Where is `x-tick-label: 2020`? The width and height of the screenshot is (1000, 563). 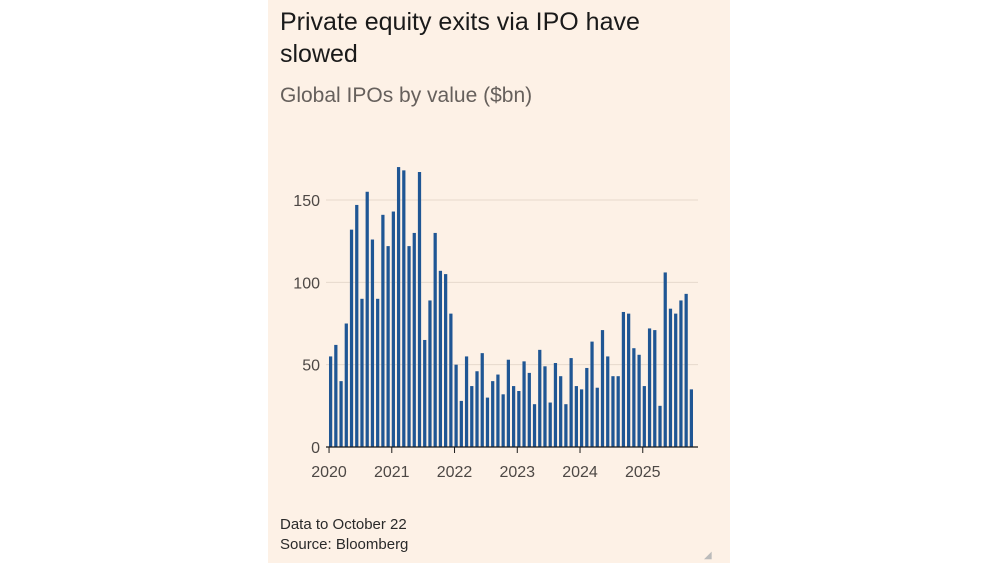
x-tick-label: 2020 is located at coordinates (329, 472).